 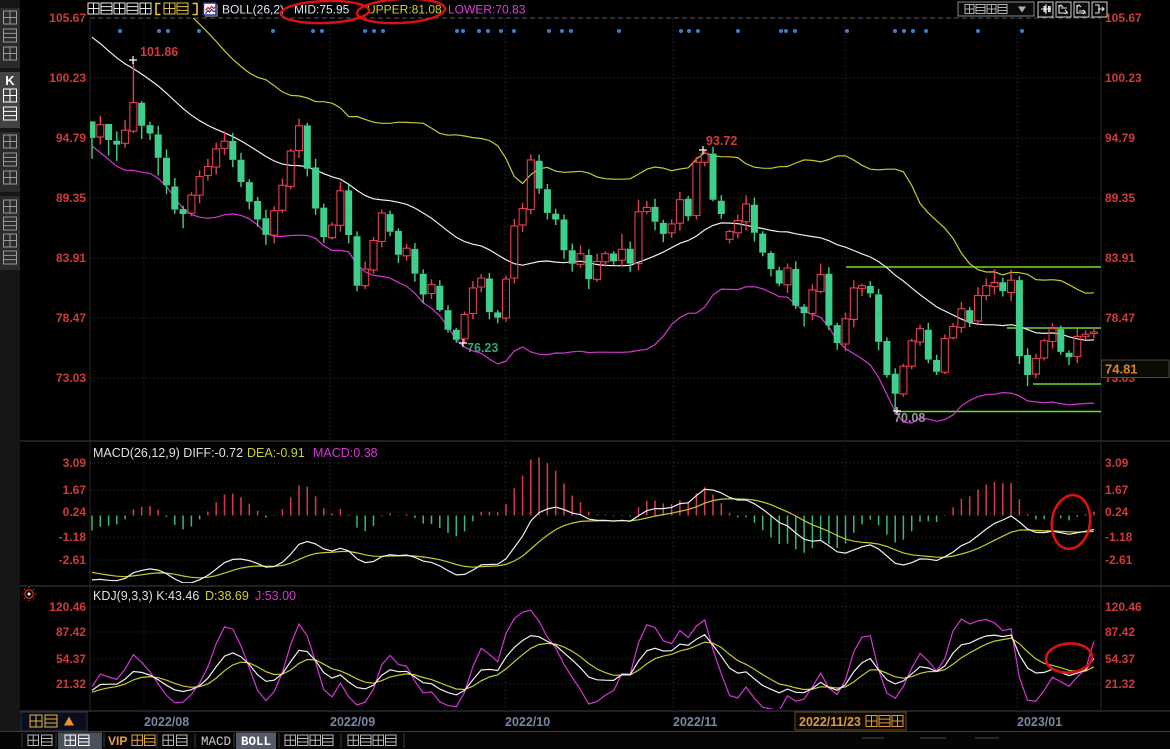 What do you see at coordinates (352, 722) in the screenshot?
I see `svg-text: 2022/09` at bounding box center [352, 722].